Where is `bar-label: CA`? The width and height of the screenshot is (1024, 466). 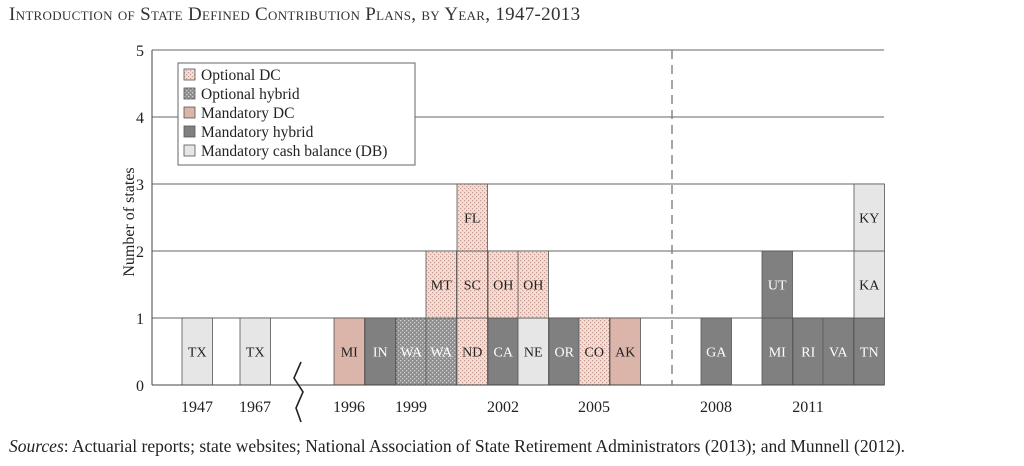 bar-label: CA is located at coordinates (504, 353).